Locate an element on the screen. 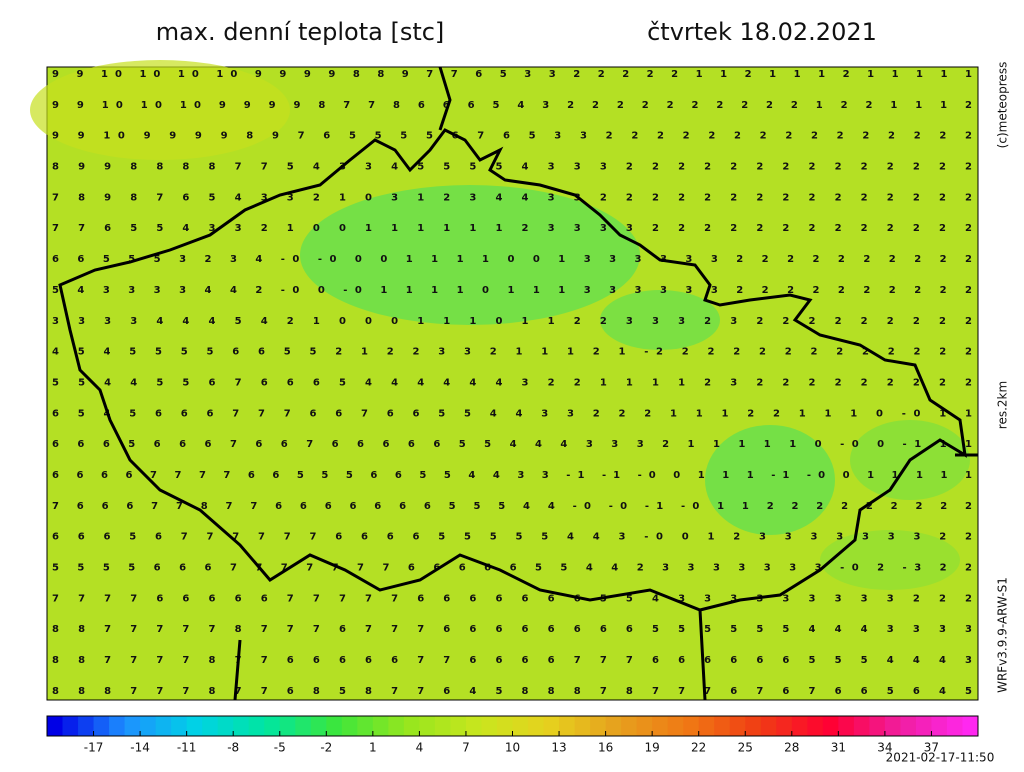 The width and height of the screenshot is (1024, 772). colorbar-tick-label: -14 is located at coordinates (140, 748).